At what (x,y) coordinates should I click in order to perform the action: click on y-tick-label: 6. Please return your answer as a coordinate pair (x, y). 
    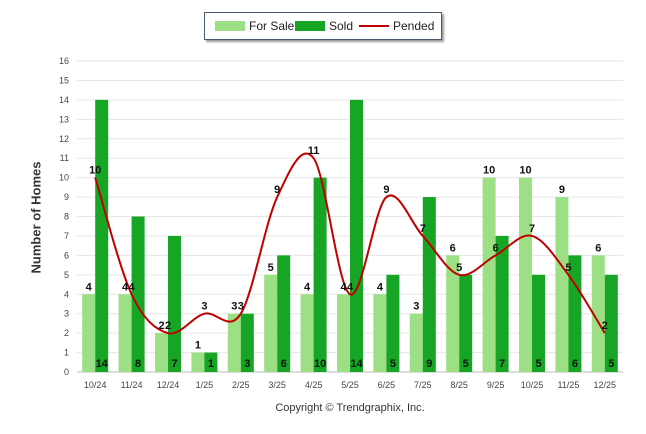
    Looking at the image, I should click on (66, 255).